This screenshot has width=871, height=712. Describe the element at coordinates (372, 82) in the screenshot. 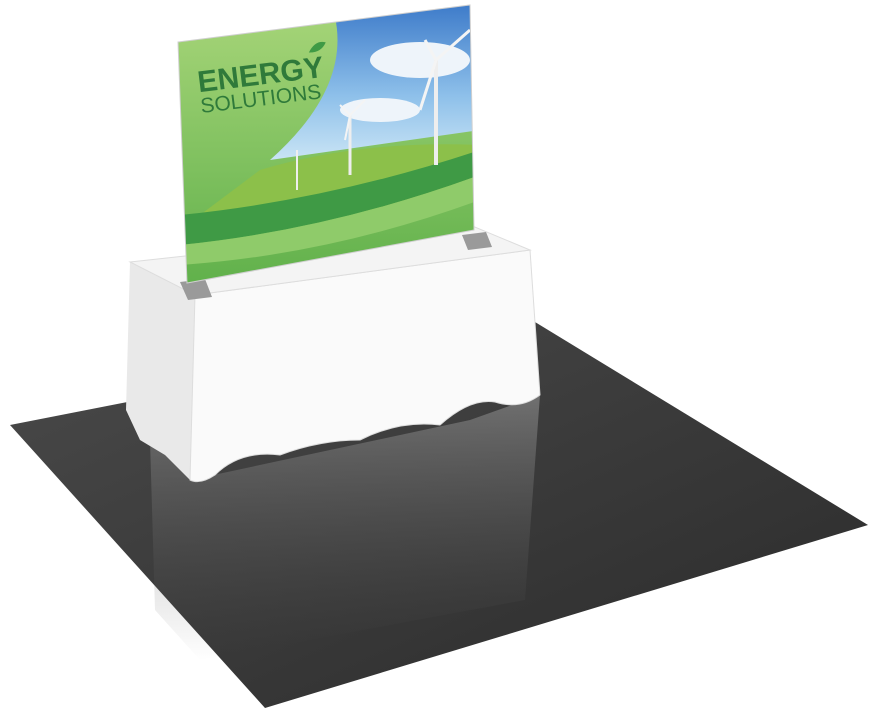

I see `sky` at that location.